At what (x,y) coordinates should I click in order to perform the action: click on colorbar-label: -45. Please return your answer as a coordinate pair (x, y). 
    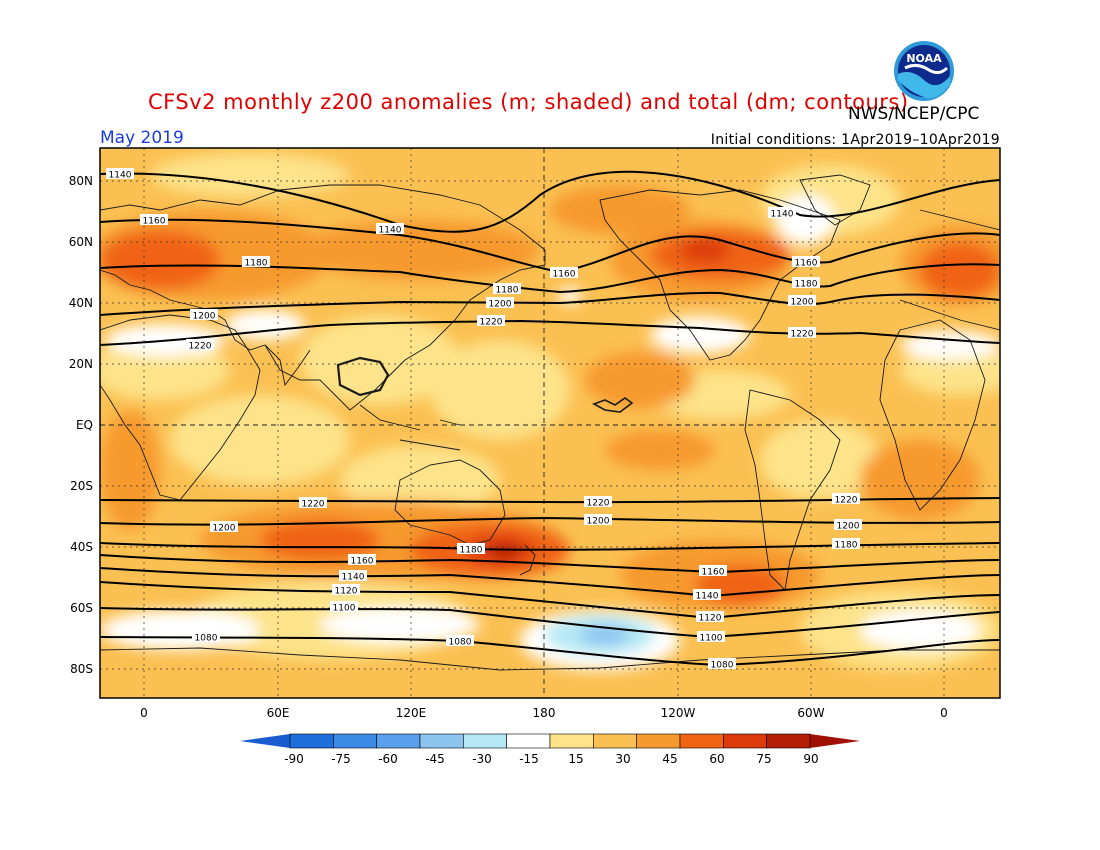
    Looking at the image, I should click on (435, 759).